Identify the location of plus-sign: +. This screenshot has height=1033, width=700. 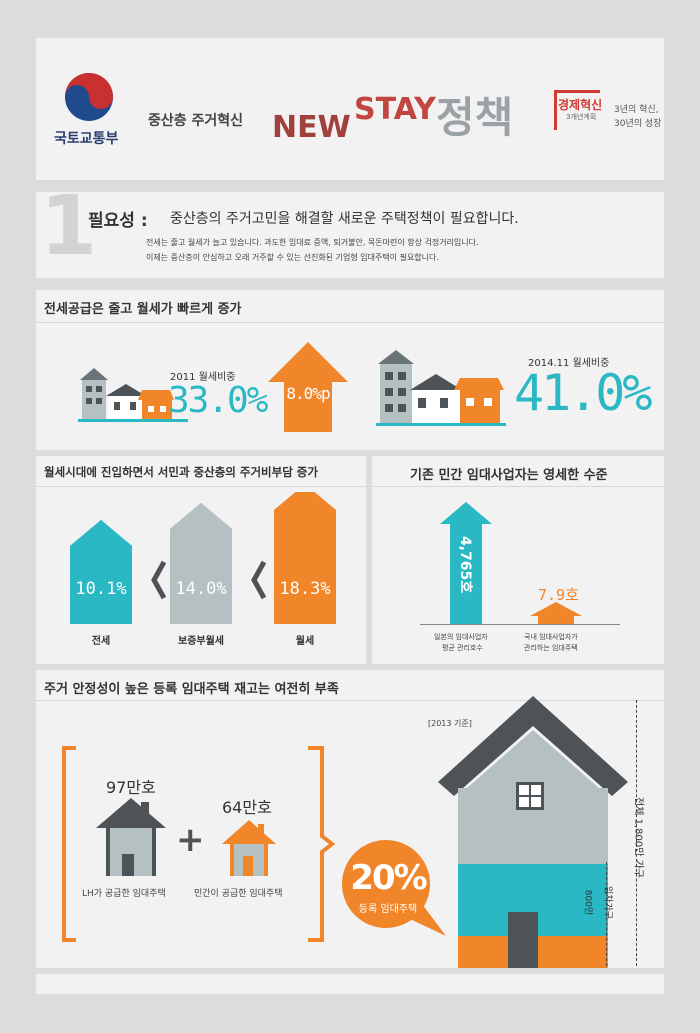
(190, 840).